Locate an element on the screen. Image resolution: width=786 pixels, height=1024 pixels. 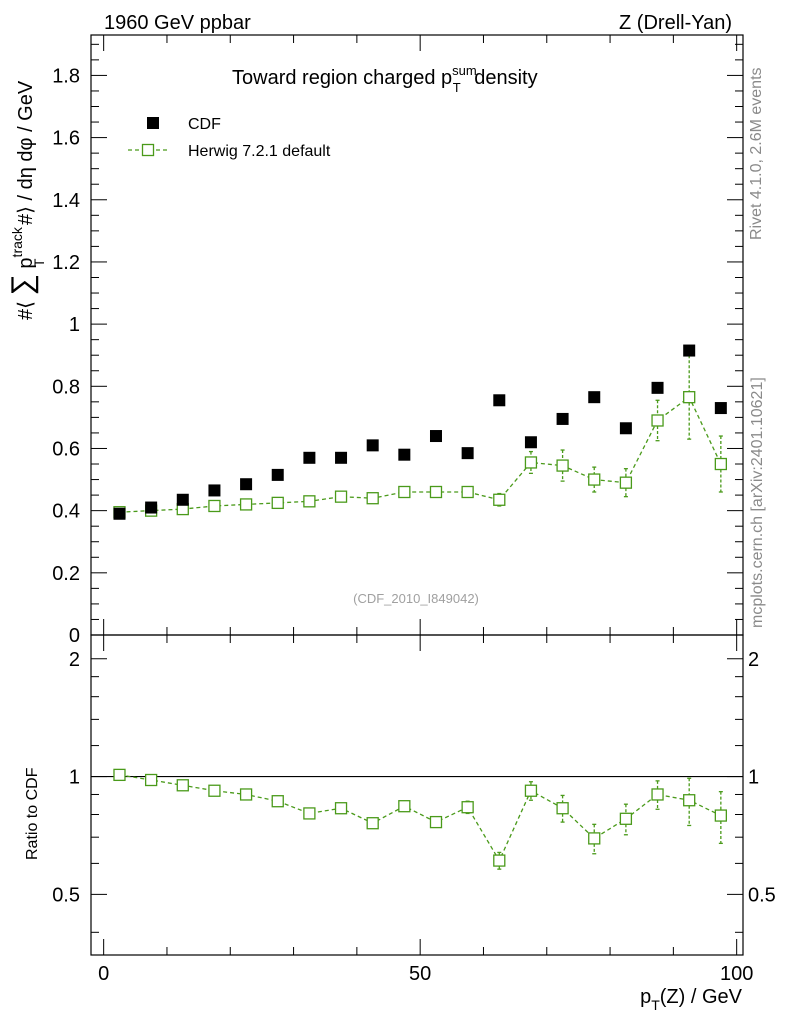
main-y-tick-label: 1.8 is located at coordinates (66, 76).